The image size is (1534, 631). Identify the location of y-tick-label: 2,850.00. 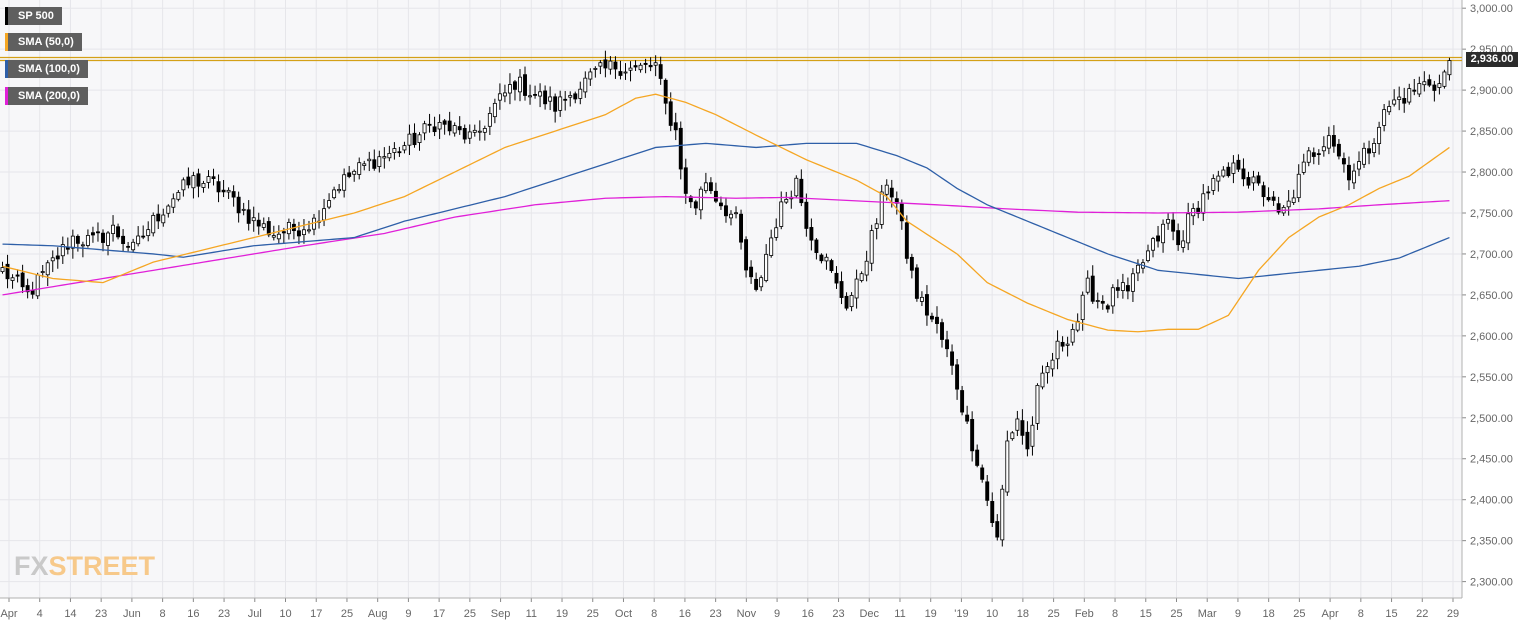
(1491, 132).